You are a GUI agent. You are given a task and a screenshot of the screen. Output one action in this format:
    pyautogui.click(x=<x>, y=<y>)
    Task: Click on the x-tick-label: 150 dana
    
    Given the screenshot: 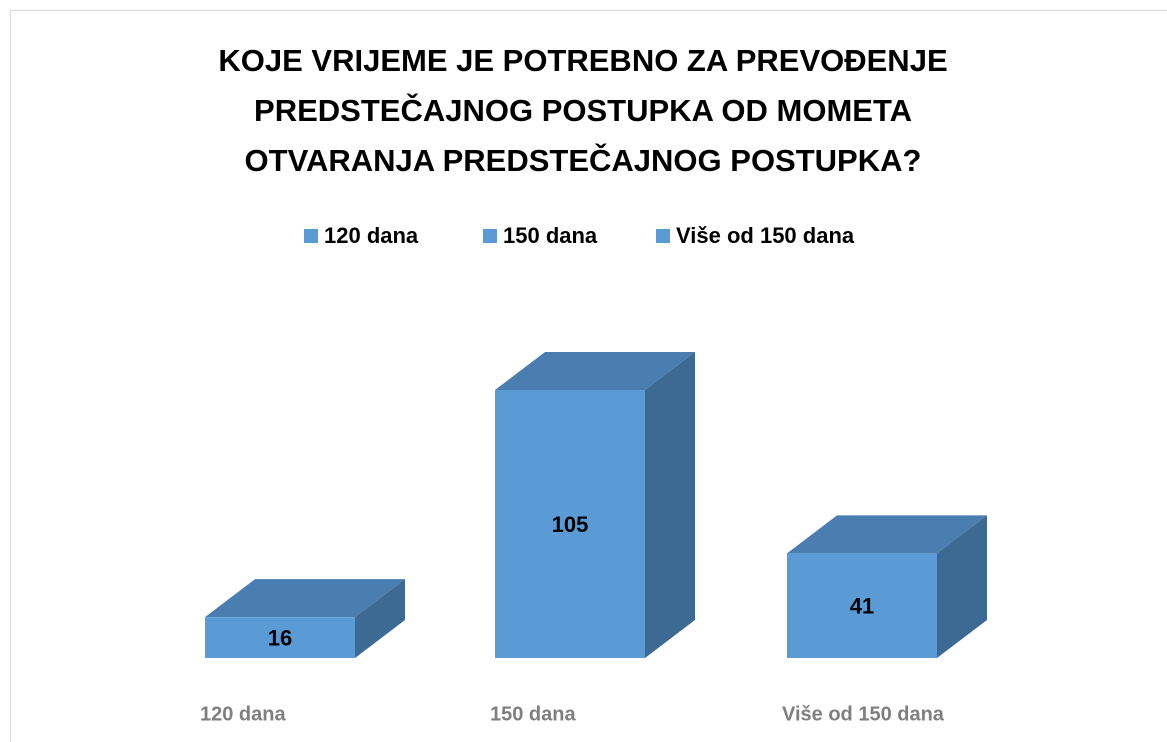 What is the action you would take?
    pyautogui.click(x=533, y=714)
    